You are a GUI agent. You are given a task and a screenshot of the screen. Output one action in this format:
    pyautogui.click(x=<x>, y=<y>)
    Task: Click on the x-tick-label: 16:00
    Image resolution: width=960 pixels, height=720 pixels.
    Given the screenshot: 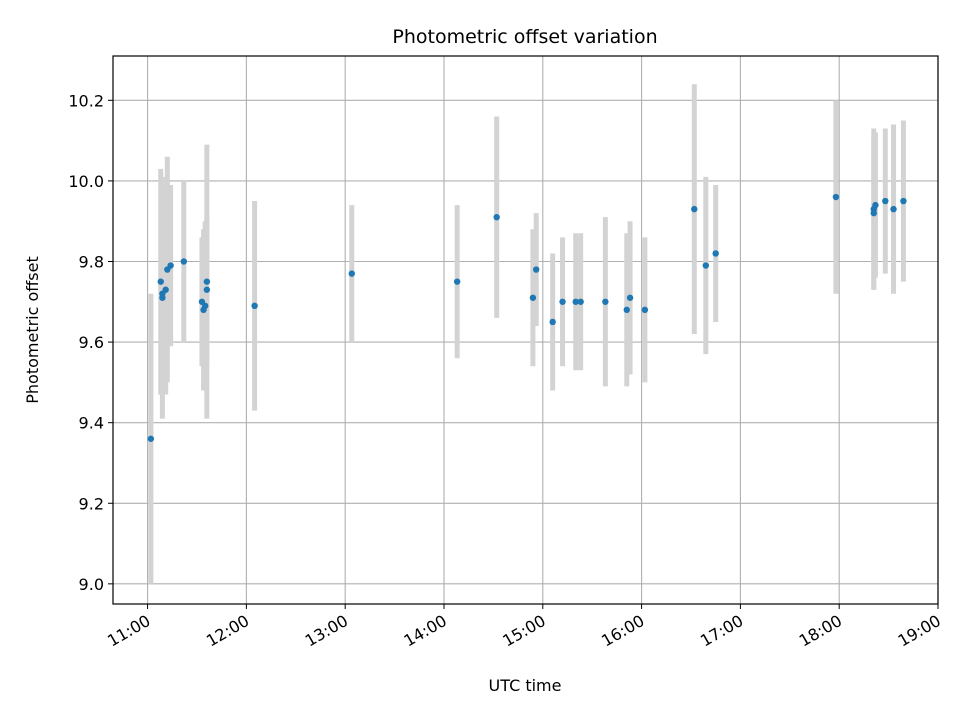 What is the action you would take?
    pyautogui.click(x=622, y=631)
    